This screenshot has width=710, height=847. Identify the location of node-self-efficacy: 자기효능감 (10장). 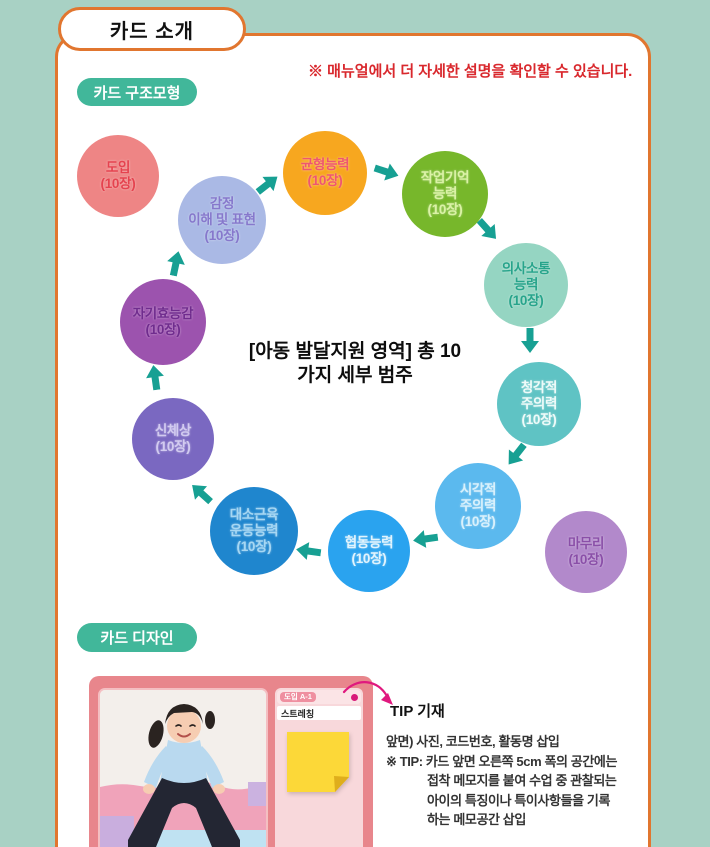
(163, 322).